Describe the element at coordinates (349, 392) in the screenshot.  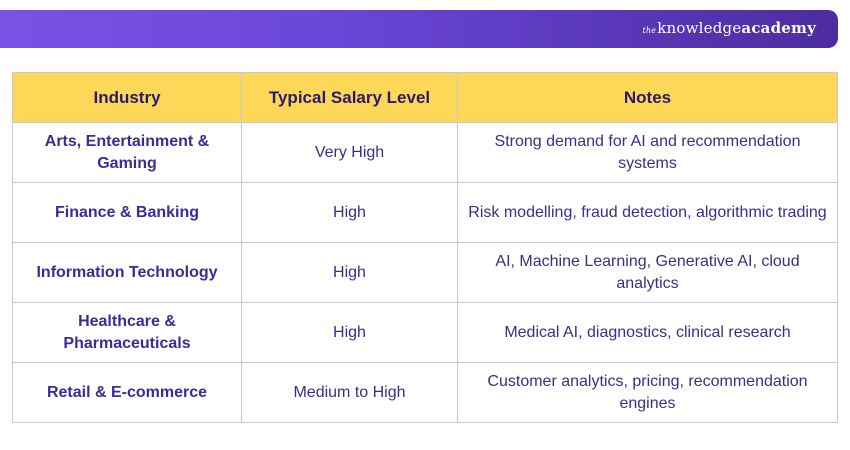
I see `salary-cell: Medium to High` at that location.